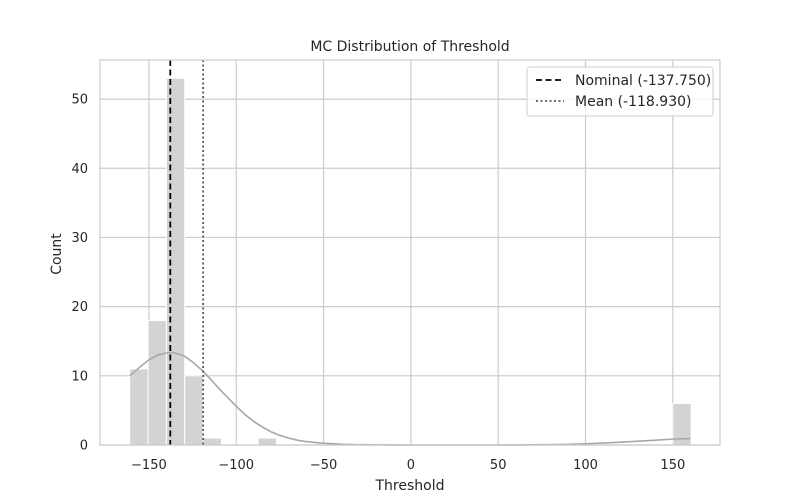 Image resolution: width=800 pixels, height=500 pixels. What do you see at coordinates (79, 238) in the screenshot?
I see `y-tick-label: 30` at bounding box center [79, 238].